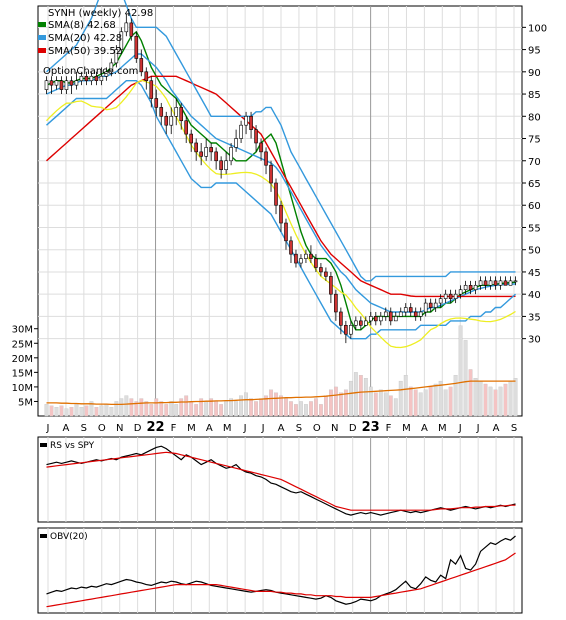 Image resolution: width=566 pixels, height=620 pixels. What do you see at coordinates (534, 51) in the screenshot?
I see `price-tick-label: 95` at bounding box center [534, 51].